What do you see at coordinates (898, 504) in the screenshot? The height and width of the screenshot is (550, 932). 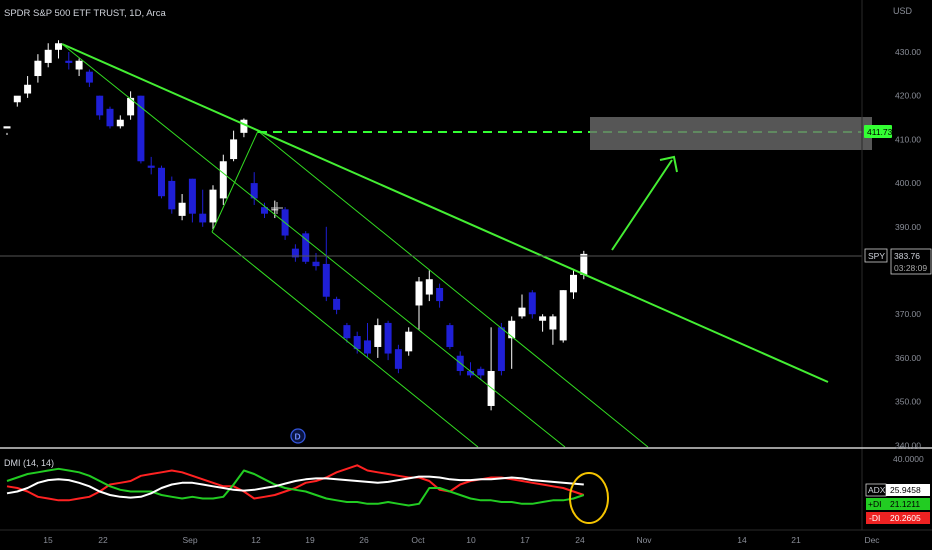 I see `plus-di-value-tag: +DI 21.1211` at bounding box center [898, 504].